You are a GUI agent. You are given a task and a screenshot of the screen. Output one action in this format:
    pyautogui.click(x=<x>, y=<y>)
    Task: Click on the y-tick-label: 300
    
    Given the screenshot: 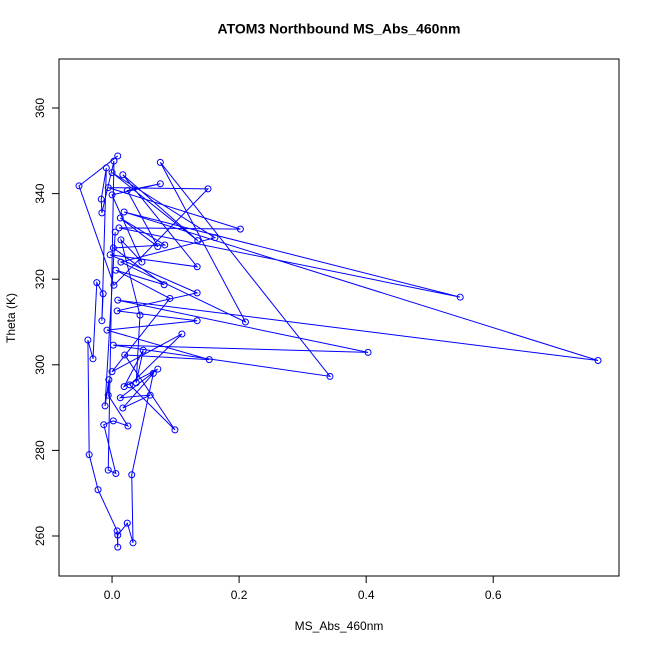 What is the action you would take?
    pyautogui.click(x=40, y=364)
    